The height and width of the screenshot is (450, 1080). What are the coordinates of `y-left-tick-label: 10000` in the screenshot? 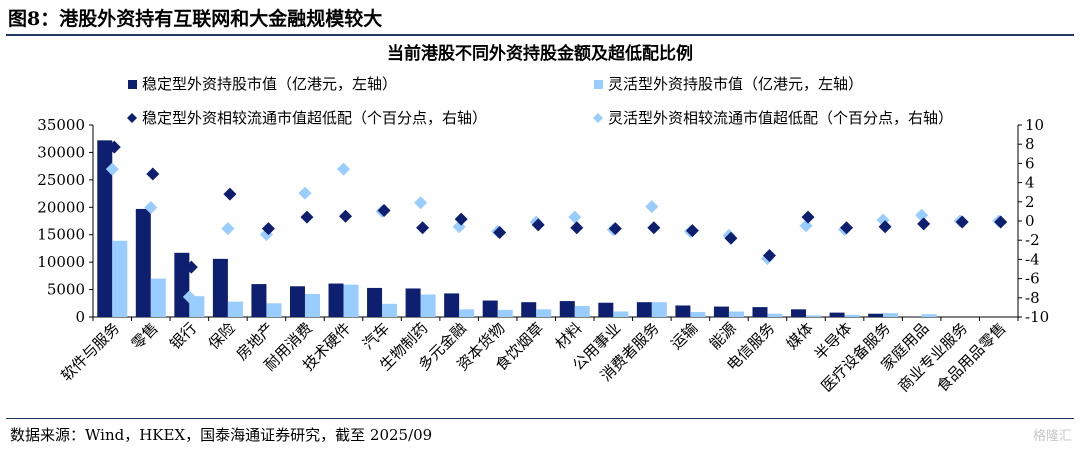 It's located at (61, 262).